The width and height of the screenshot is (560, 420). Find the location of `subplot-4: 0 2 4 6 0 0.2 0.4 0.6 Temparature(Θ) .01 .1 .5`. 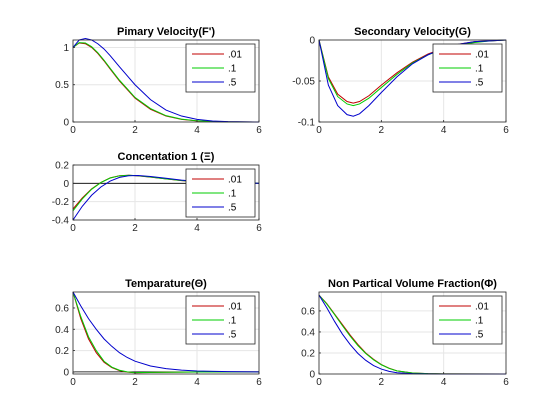

subplot-4: 0 2 4 6 0 0.2 0.4 0.6 Temparature(Θ) .01 .1 .5 is located at coordinates (158, 333).